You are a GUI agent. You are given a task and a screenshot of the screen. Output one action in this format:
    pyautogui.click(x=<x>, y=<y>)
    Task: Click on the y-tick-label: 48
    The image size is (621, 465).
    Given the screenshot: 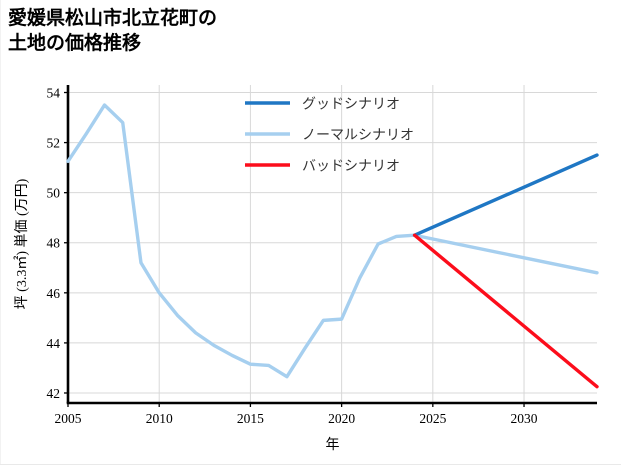 What is the action you would take?
    pyautogui.click(x=54, y=243)
    